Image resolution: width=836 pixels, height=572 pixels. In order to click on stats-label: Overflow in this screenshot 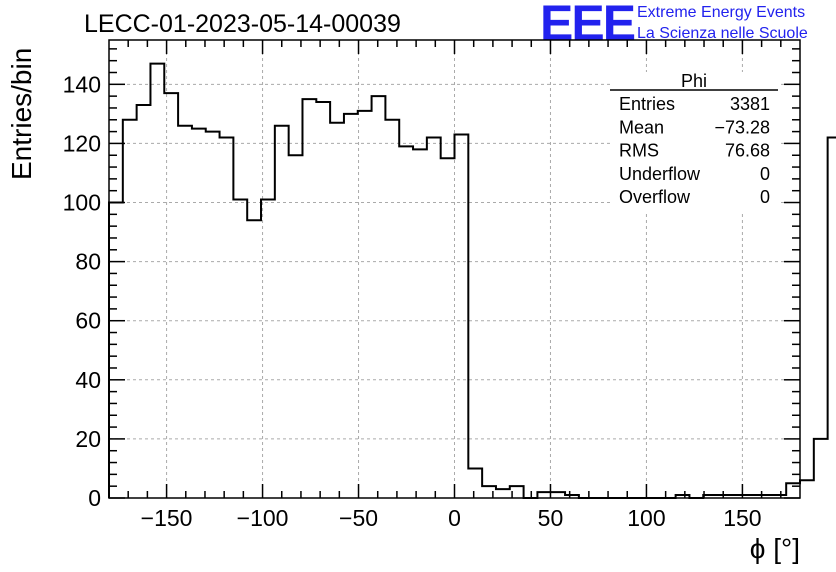, I will do `click(655, 197)`.